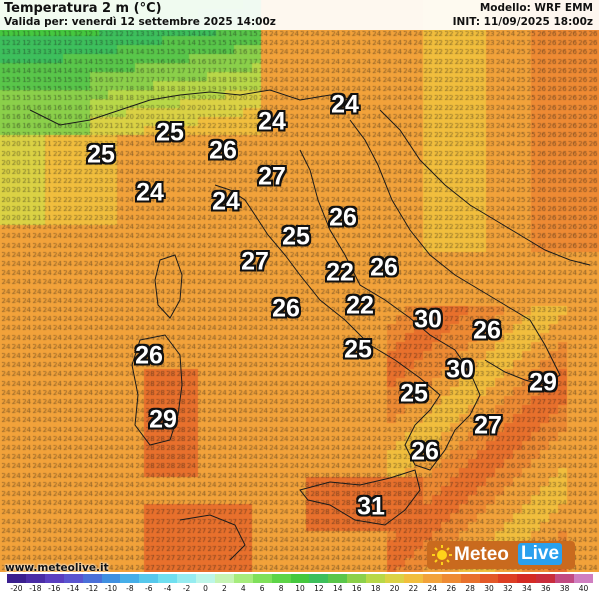  Describe the element at coordinates (394, 588) in the screenshot. I see `legend-tick-label: 20` at that location.